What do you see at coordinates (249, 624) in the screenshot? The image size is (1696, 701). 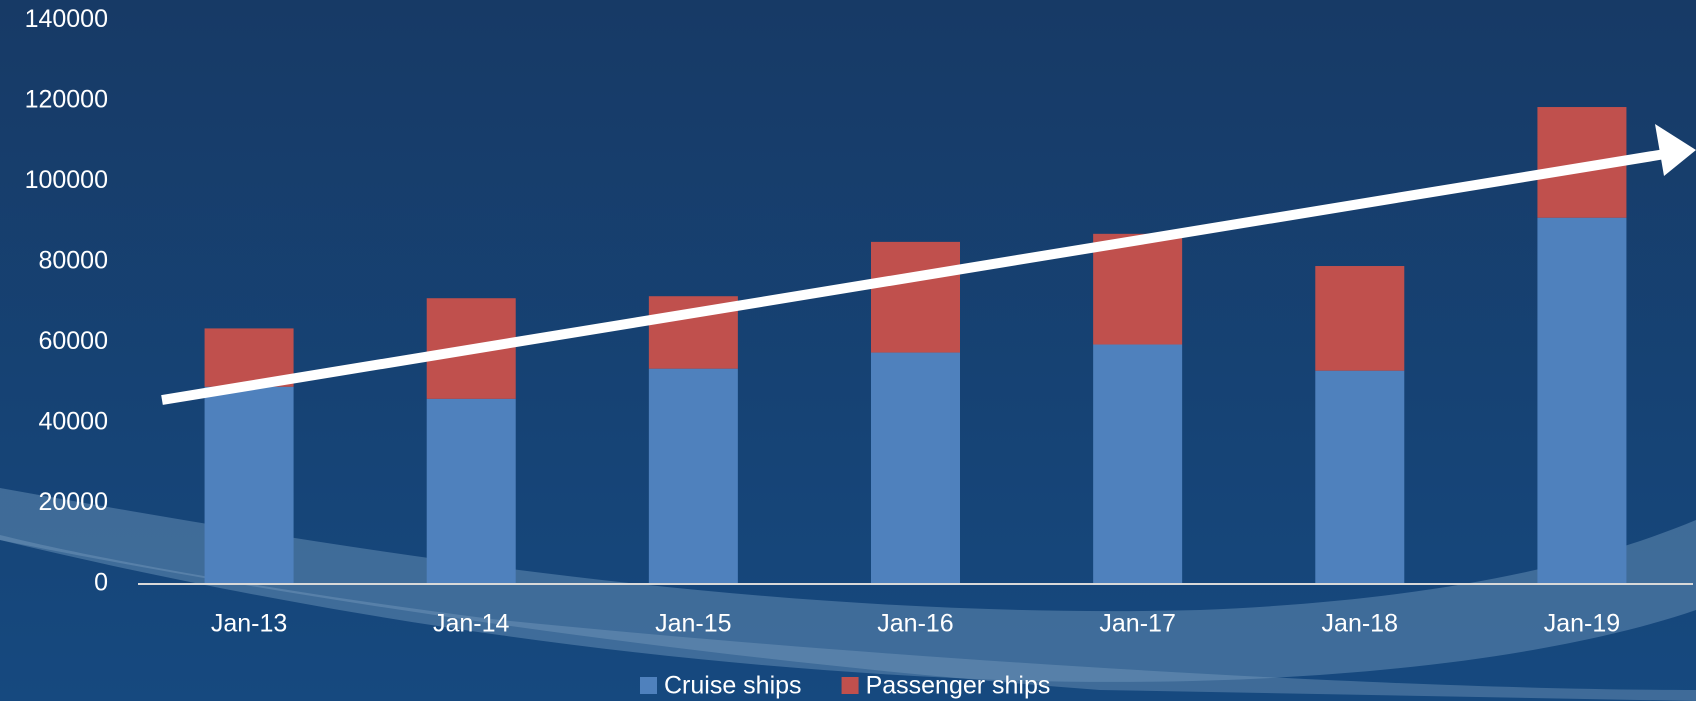 I see `x-tick-label: Jan-13` at bounding box center [249, 624].